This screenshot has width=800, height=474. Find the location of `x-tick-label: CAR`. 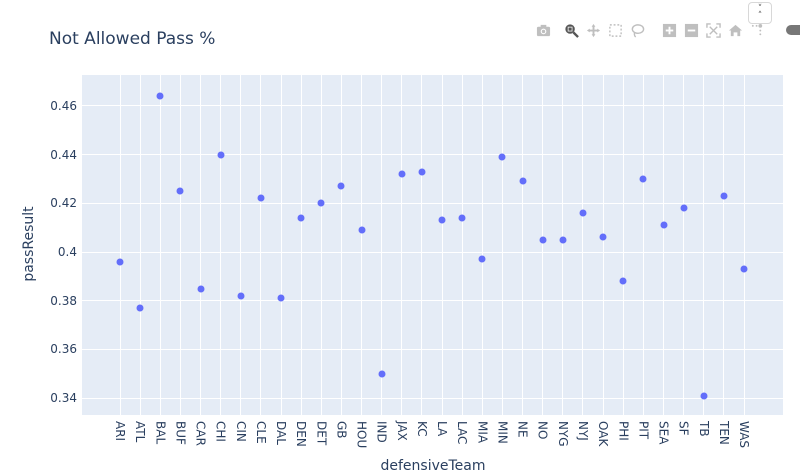

x-tick-label: CAR is located at coordinates (200, 433).